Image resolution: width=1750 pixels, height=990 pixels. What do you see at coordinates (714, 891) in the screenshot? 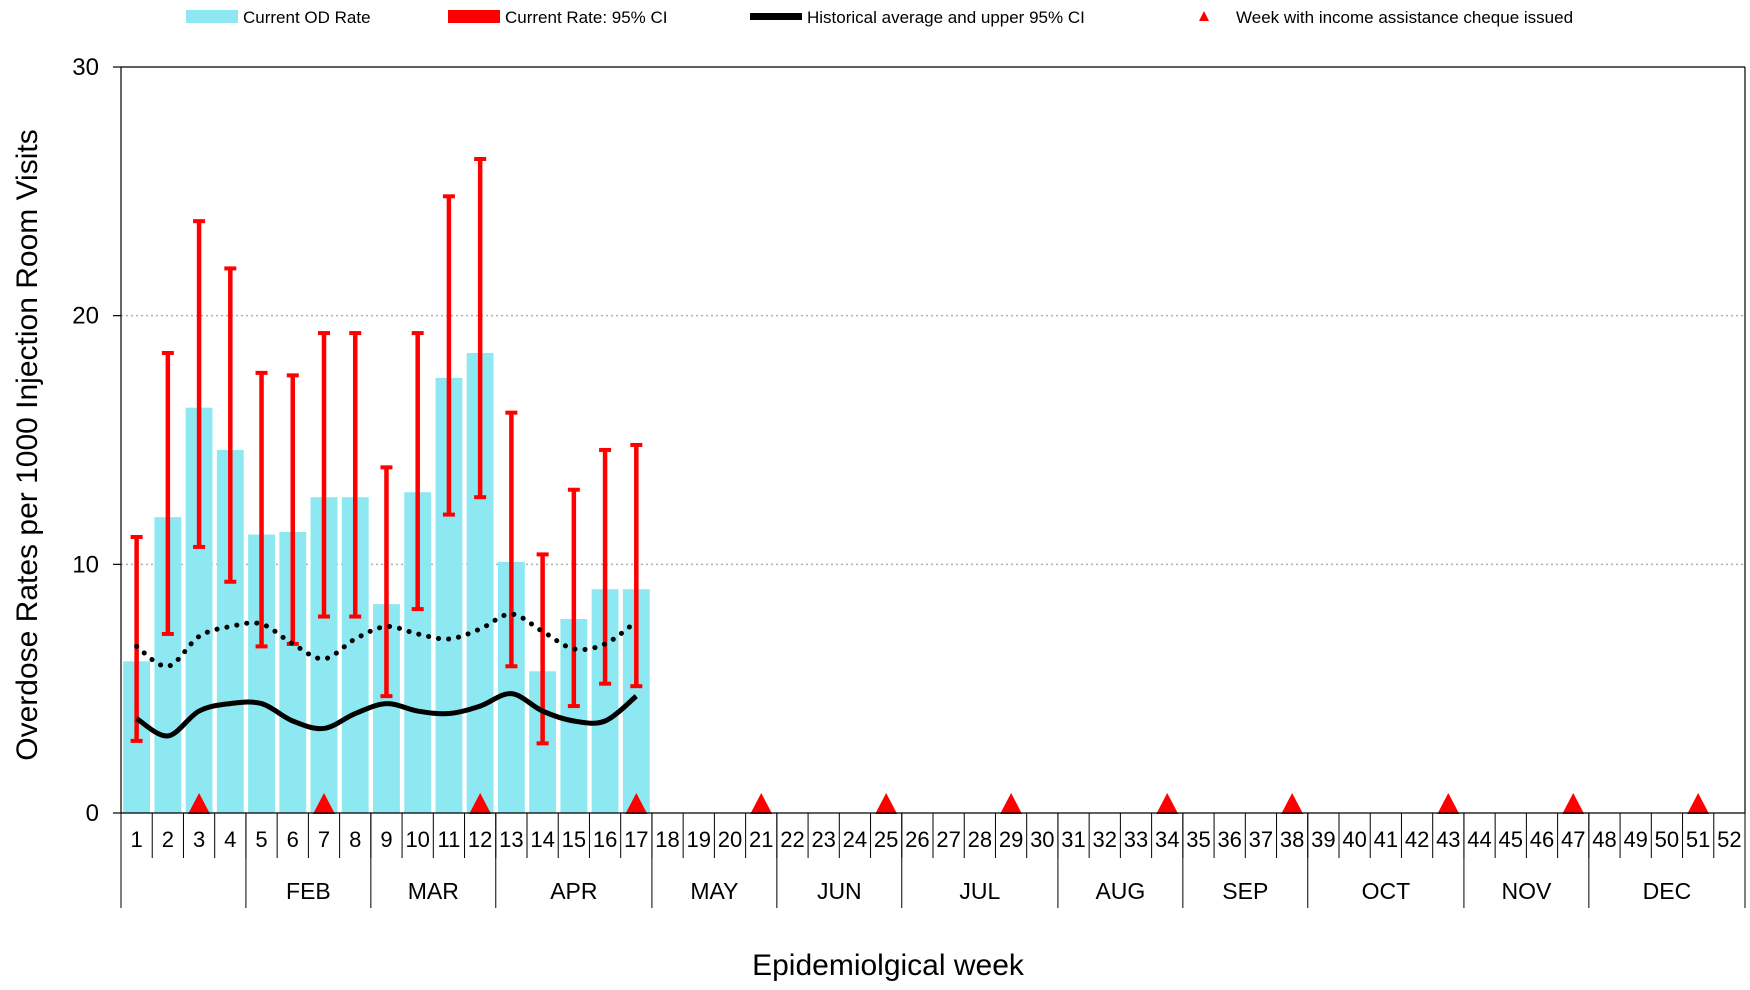
I see `month-label: MAY` at bounding box center [714, 891].